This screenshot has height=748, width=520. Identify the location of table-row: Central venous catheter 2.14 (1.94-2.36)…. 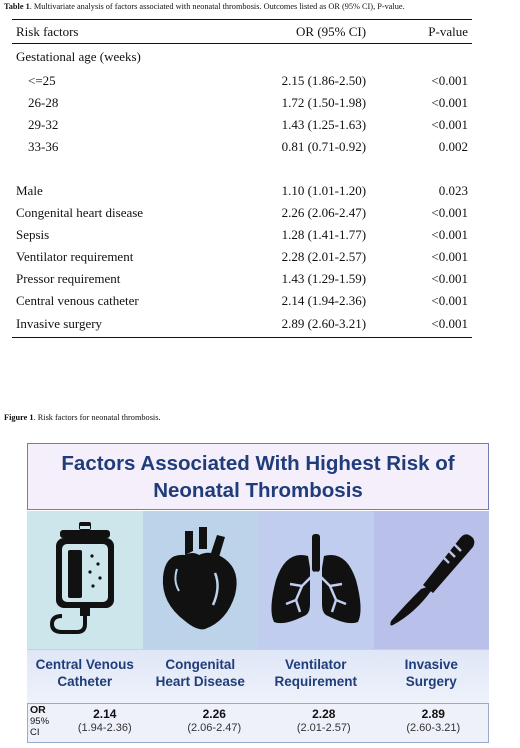
(242, 301).